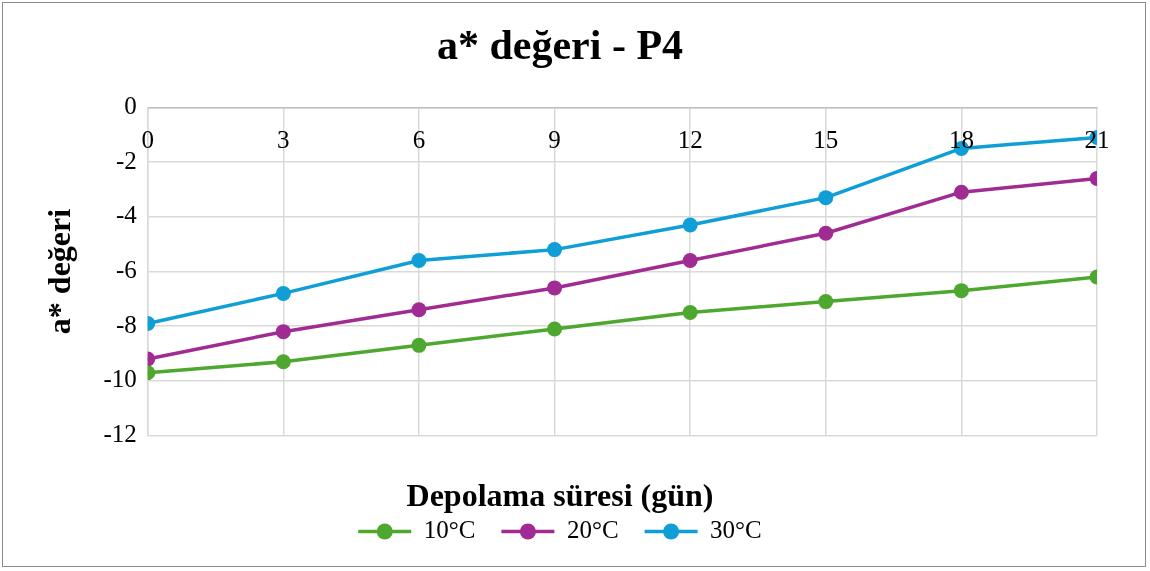 The image size is (1150, 571). Describe the element at coordinates (126, 215) in the screenshot. I see `y-tick-label: -4` at that location.